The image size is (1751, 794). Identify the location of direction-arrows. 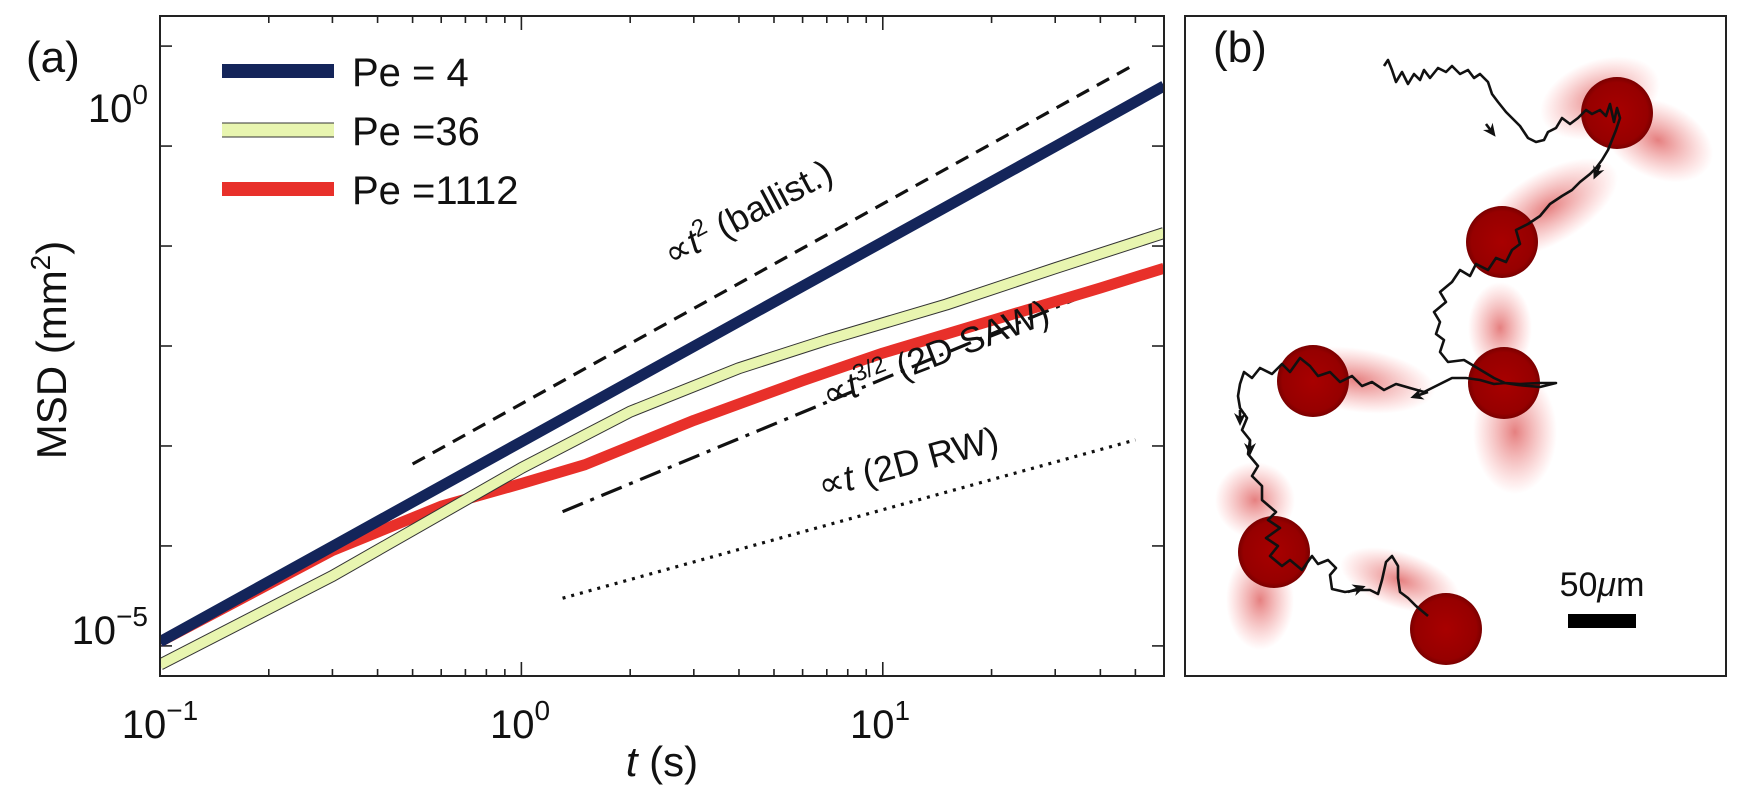
(1419, 359).